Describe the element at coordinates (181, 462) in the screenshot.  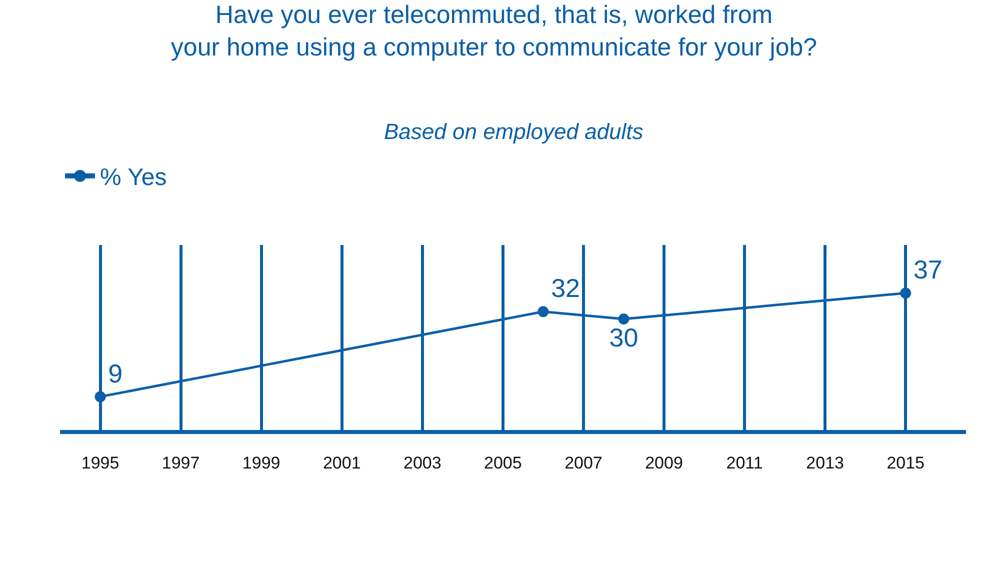
I see `x-tick-label: 1997` at that location.